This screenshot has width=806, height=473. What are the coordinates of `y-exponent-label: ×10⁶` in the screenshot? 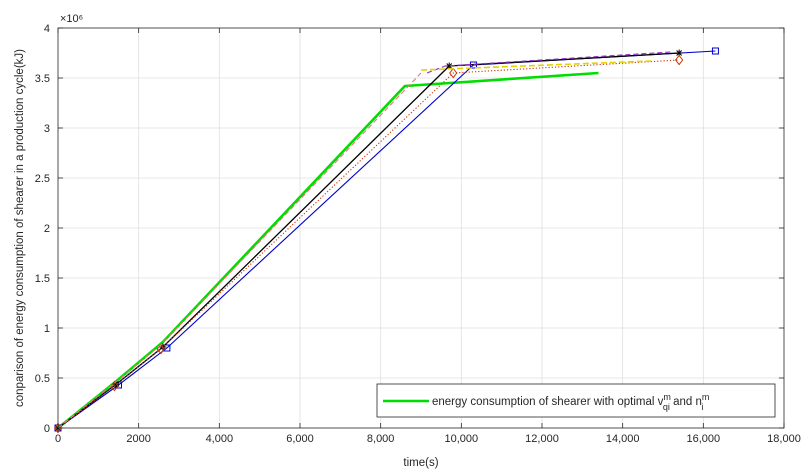 It's located at (71, 19).